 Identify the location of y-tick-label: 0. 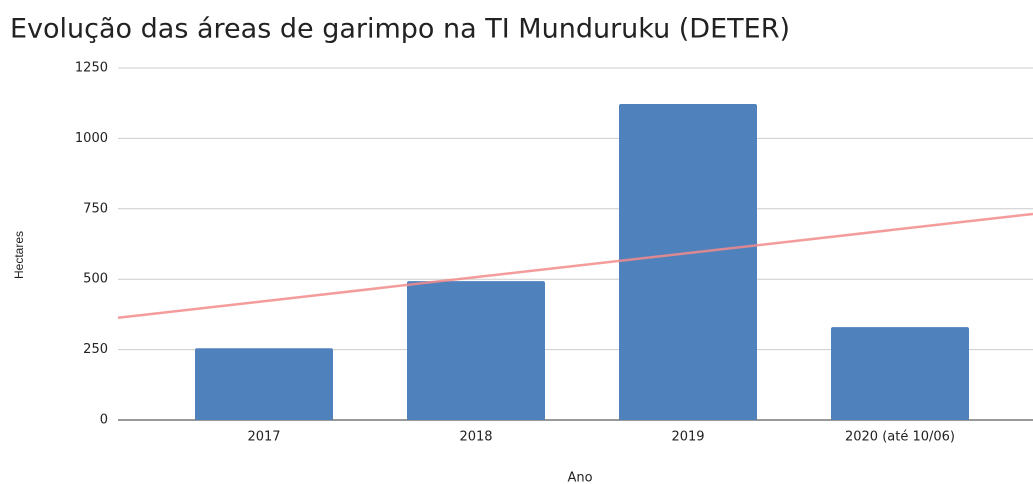
(104, 420).